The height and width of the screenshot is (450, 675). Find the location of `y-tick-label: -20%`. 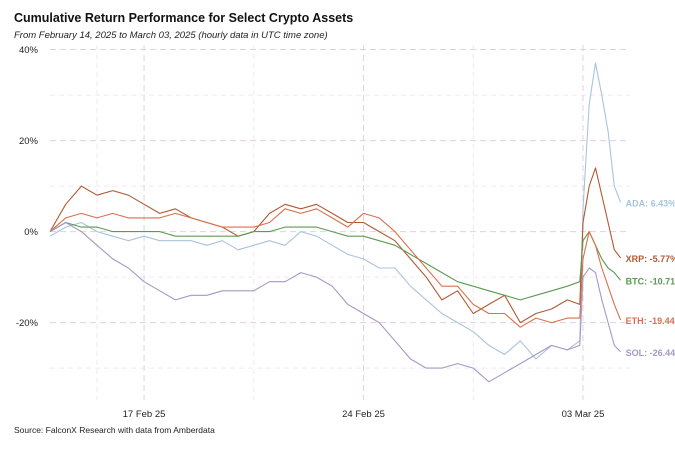

y-tick-label: -20% is located at coordinates (27, 323).